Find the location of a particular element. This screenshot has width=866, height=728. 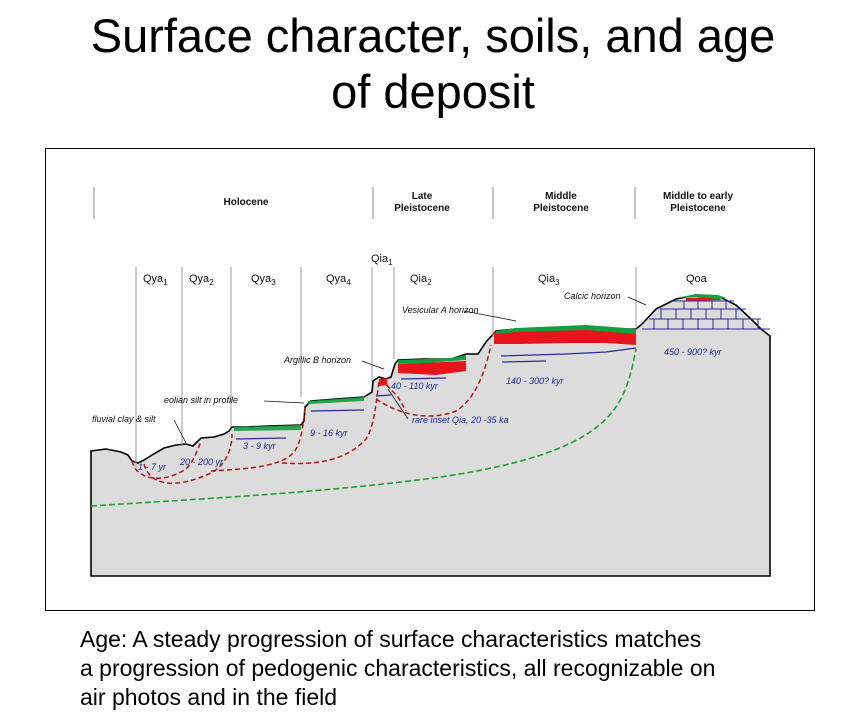

unit-label-qia3: Qia3 is located at coordinates (549, 280).